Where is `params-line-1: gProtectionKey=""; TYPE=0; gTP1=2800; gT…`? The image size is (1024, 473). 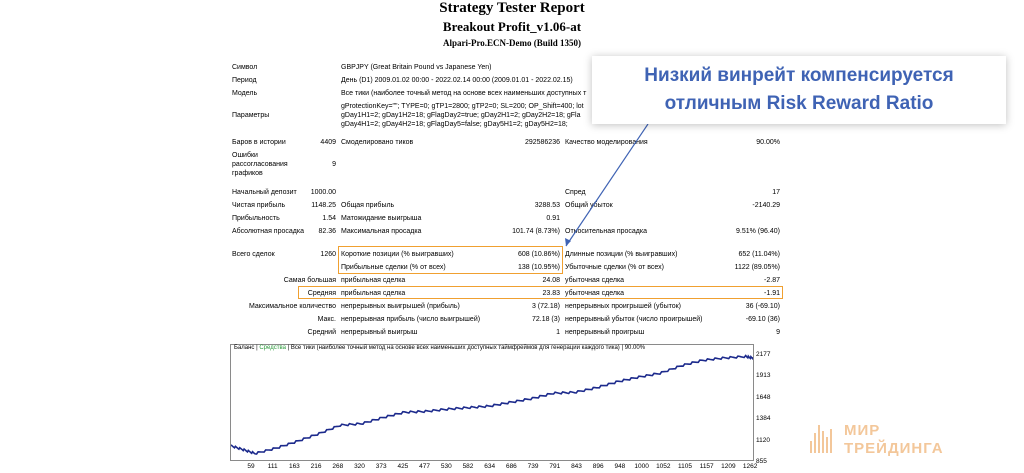
params-line-1: gProtectionKey=""; TYPE=0; gTP1=2800; gT… is located at coordinates (462, 106).